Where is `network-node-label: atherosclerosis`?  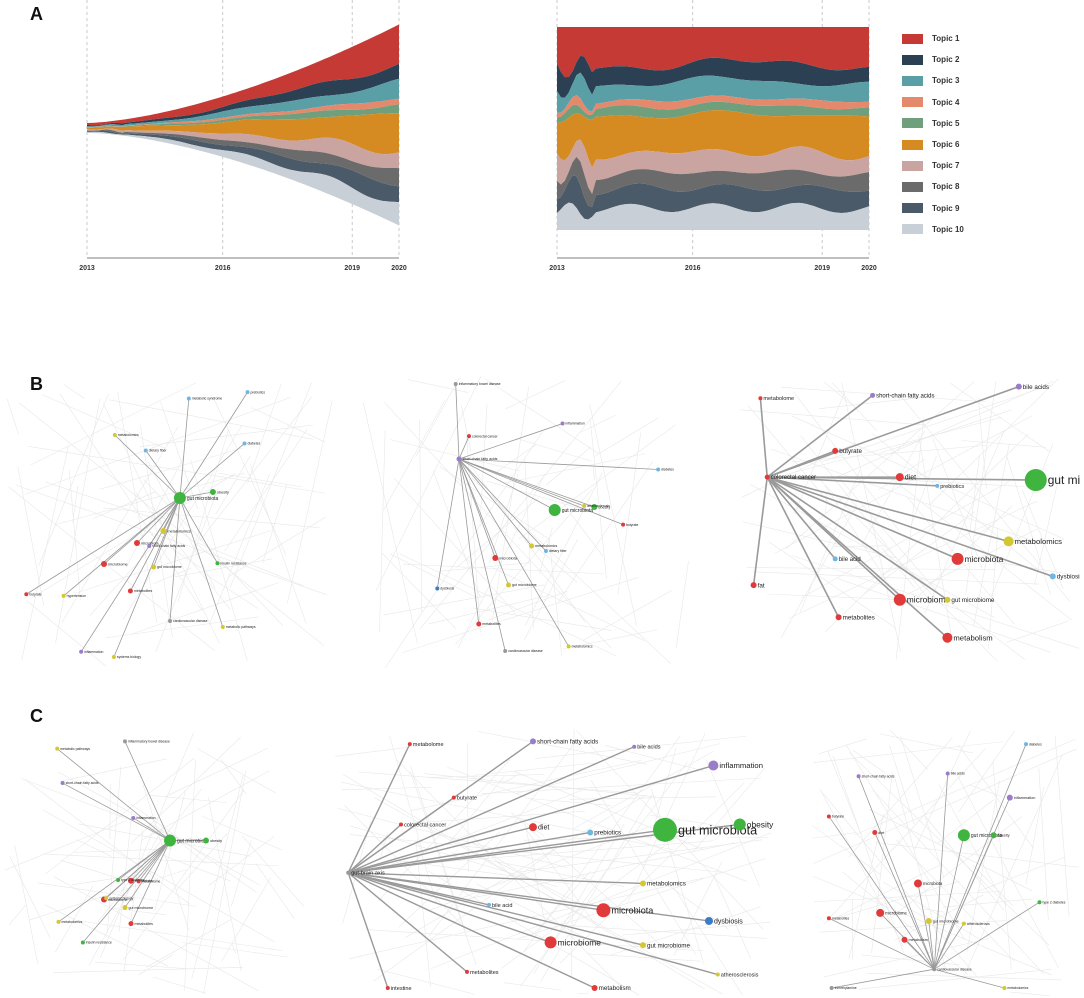 network-node-label: atherosclerosis is located at coordinates (740, 976).